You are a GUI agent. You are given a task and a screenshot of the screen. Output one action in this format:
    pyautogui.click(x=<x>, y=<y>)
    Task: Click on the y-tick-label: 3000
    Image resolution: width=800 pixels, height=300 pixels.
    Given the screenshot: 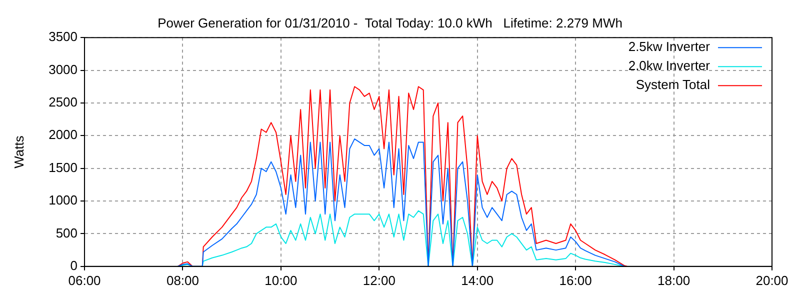 What is the action you would take?
    pyautogui.click(x=63, y=69)
    